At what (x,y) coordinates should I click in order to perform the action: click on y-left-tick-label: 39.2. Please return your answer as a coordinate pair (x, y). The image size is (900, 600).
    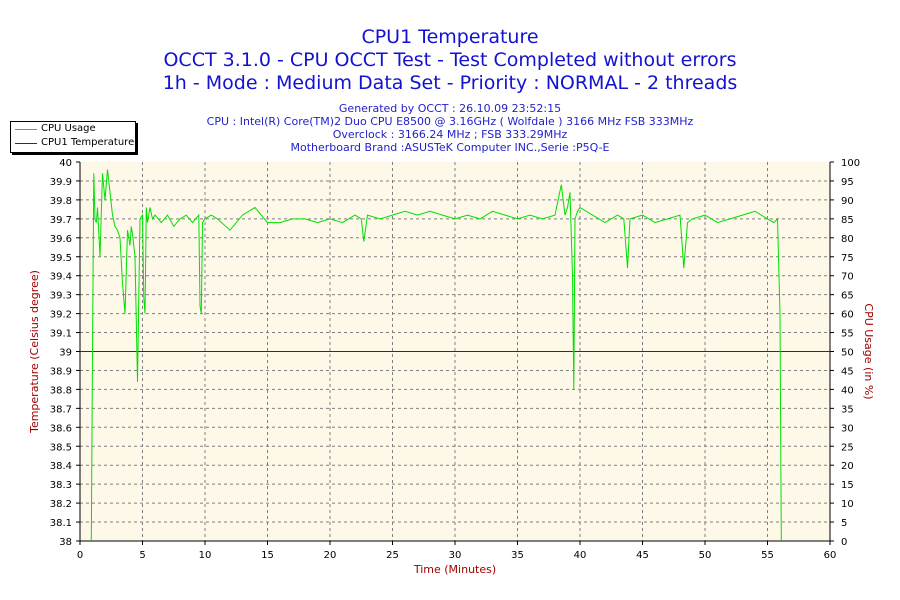
    Looking at the image, I should click on (61, 315).